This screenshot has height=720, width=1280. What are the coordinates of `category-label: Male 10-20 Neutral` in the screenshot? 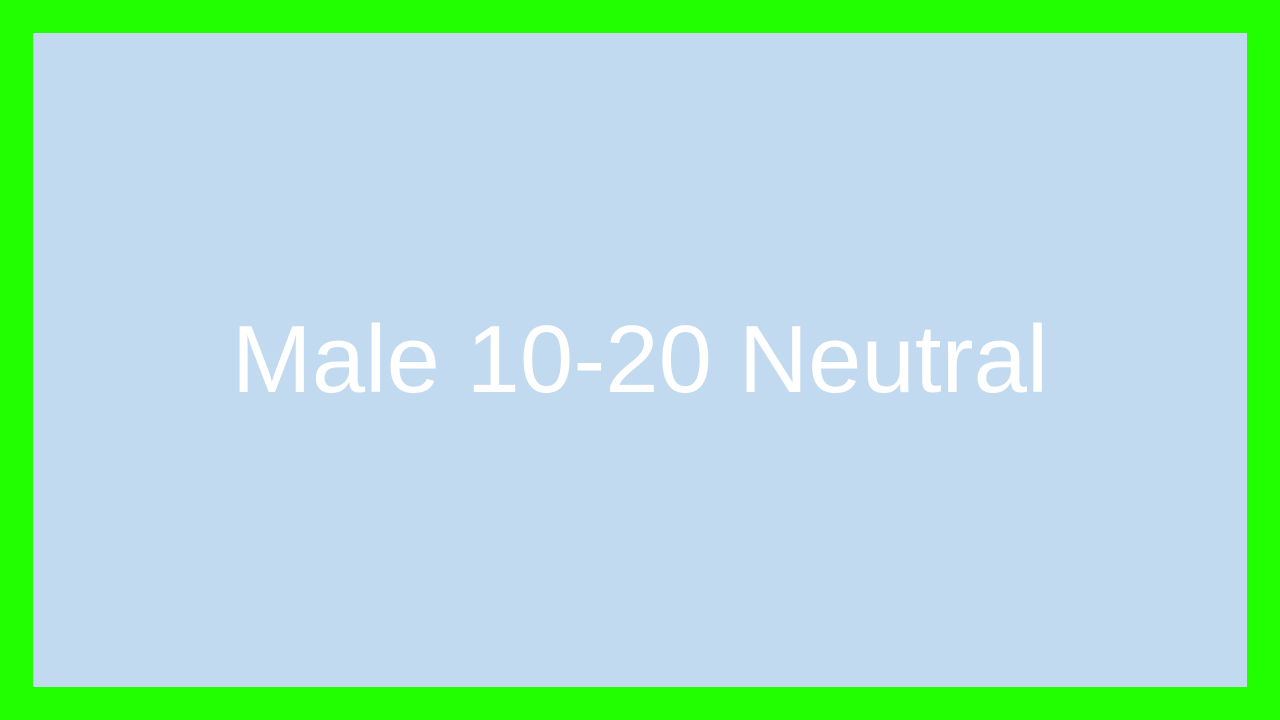 It's located at (640, 359).